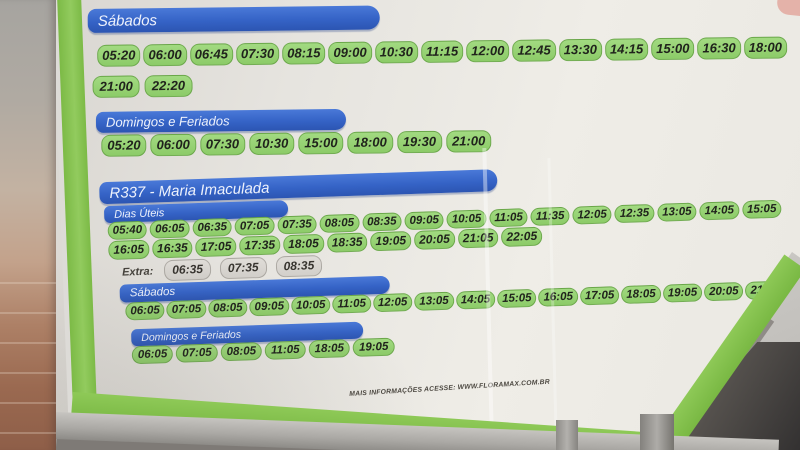 The height and width of the screenshot is (450, 800). Describe the element at coordinates (634, 213) in the screenshot. I see `time-chip: 12:35` at that location.